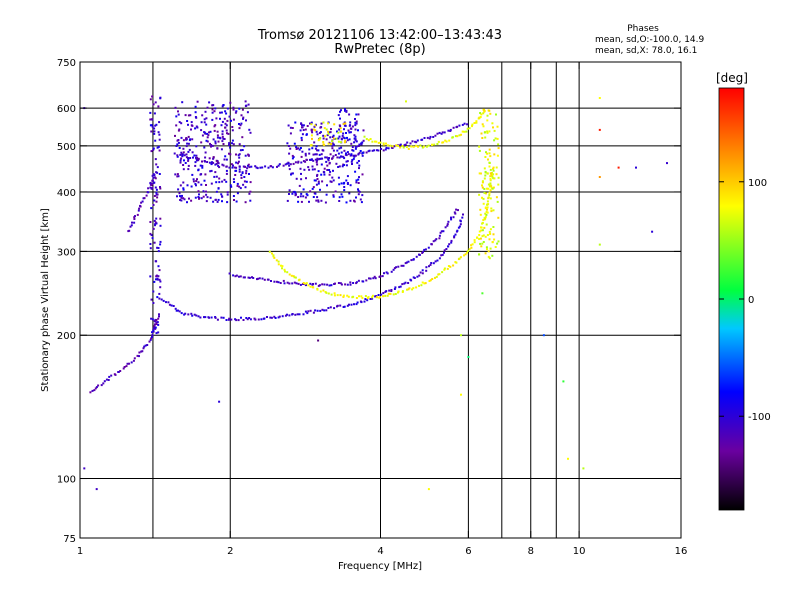  What do you see at coordinates (751, 300) in the screenshot?
I see `colorbar-tick-label: 0` at bounding box center [751, 300].